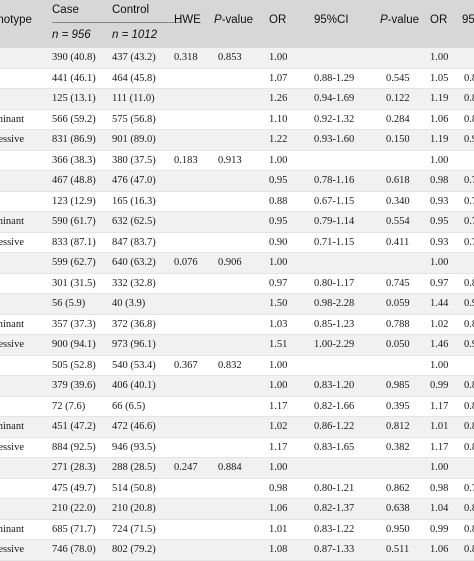 The height and width of the screenshot is (561, 474). Describe the element at coordinates (74, 447) in the screenshot. I see `case-cell: 884 (92.5)` at that location.